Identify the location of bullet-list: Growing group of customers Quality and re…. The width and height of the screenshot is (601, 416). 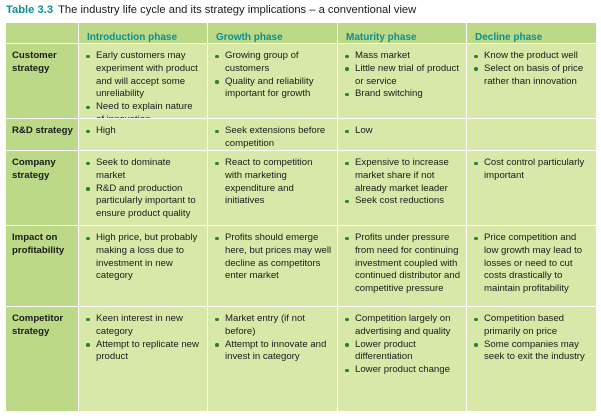
(273, 75).